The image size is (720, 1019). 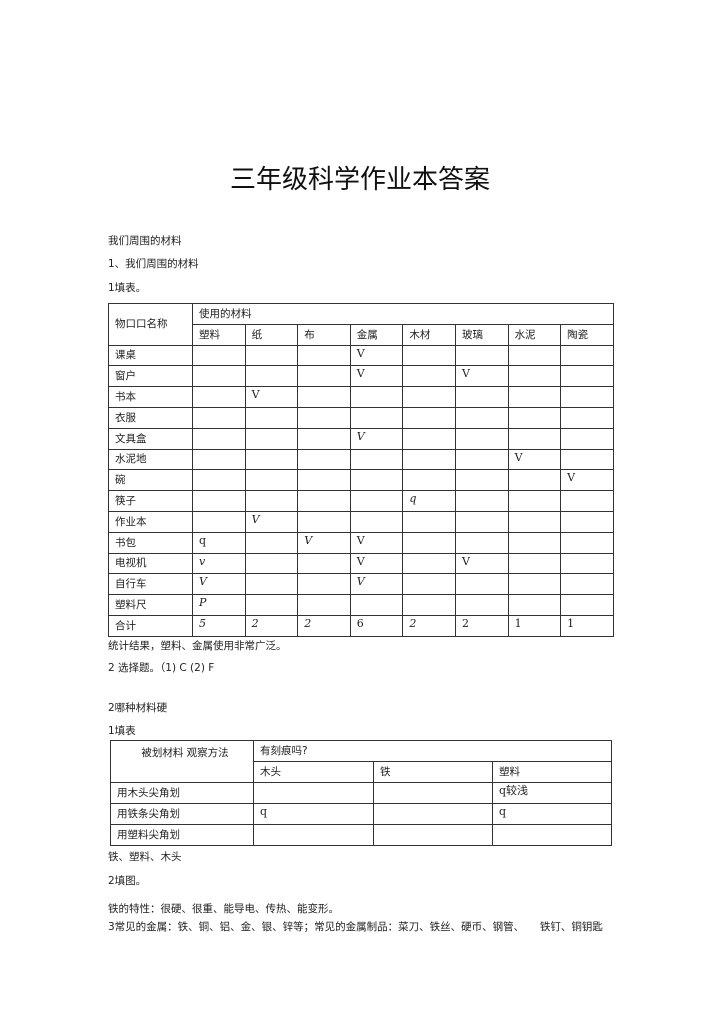 What do you see at coordinates (219, 605) in the screenshot?
I see `table-cell: P` at bounding box center [219, 605].